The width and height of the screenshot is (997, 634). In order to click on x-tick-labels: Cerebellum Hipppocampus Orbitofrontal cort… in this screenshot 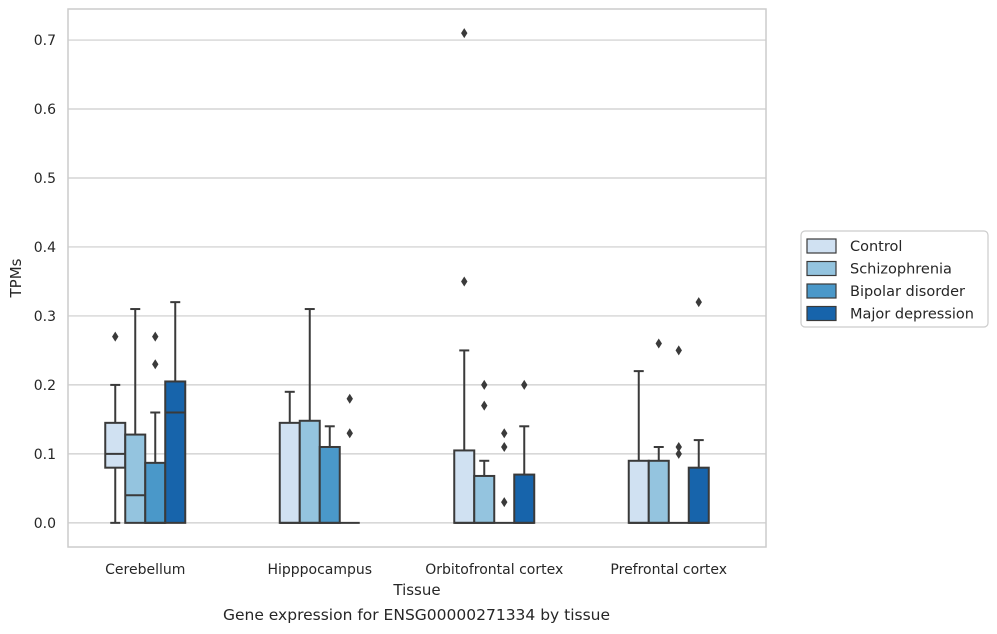, I will do `click(416, 570)`.